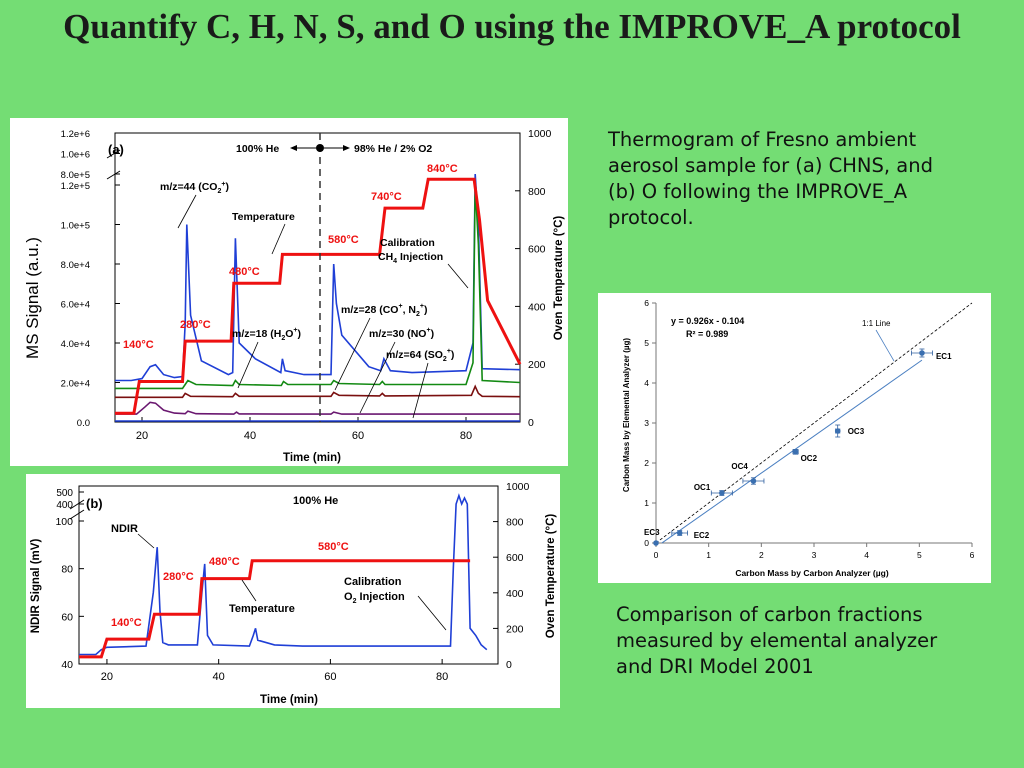  I want to click on data-label-oc2: OC2, so click(809, 458).